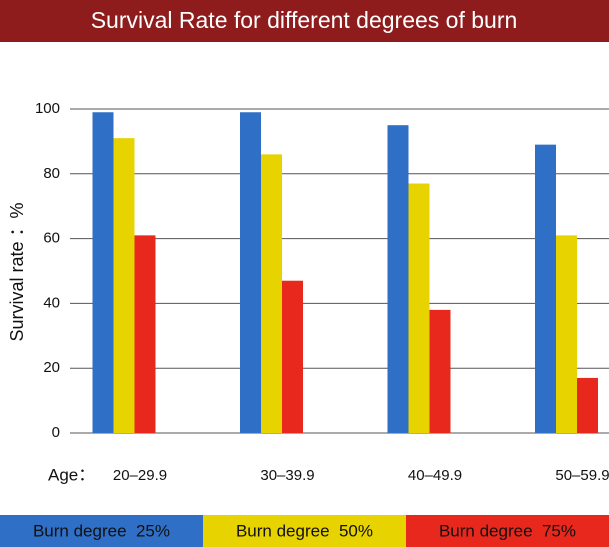  I want to click on x-tick-label: 40–49.9, so click(435, 475).